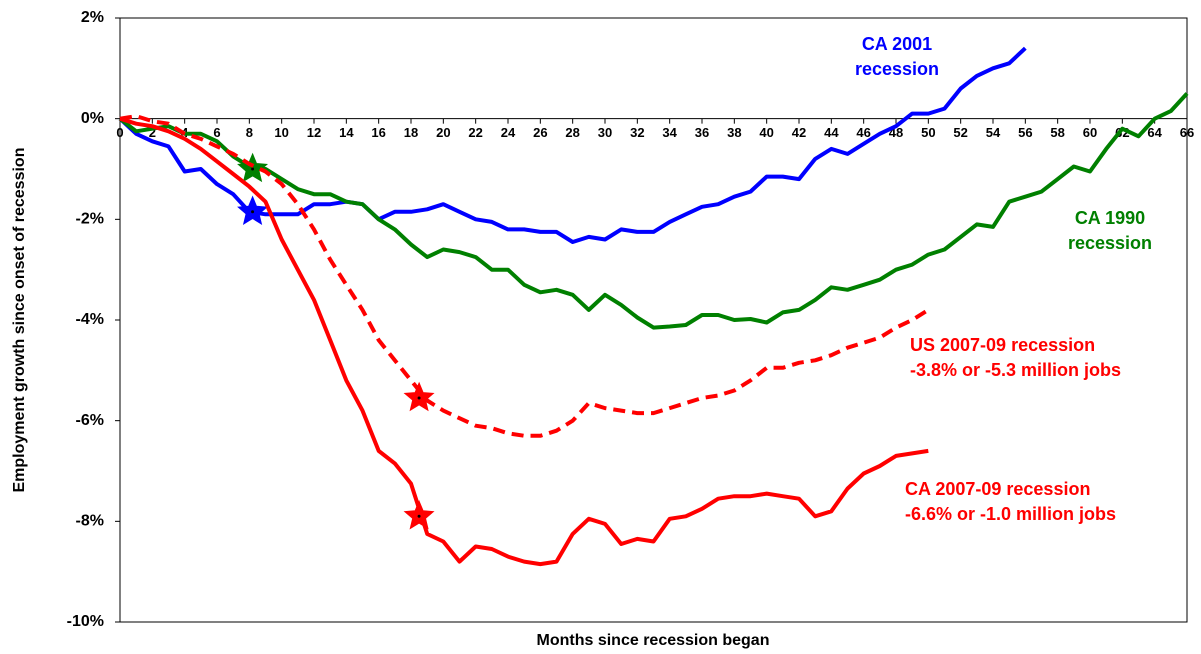 This screenshot has width=1201, height=654. Describe the element at coordinates (411, 132) in the screenshot. I see `x-tick-label: 18` at that location.